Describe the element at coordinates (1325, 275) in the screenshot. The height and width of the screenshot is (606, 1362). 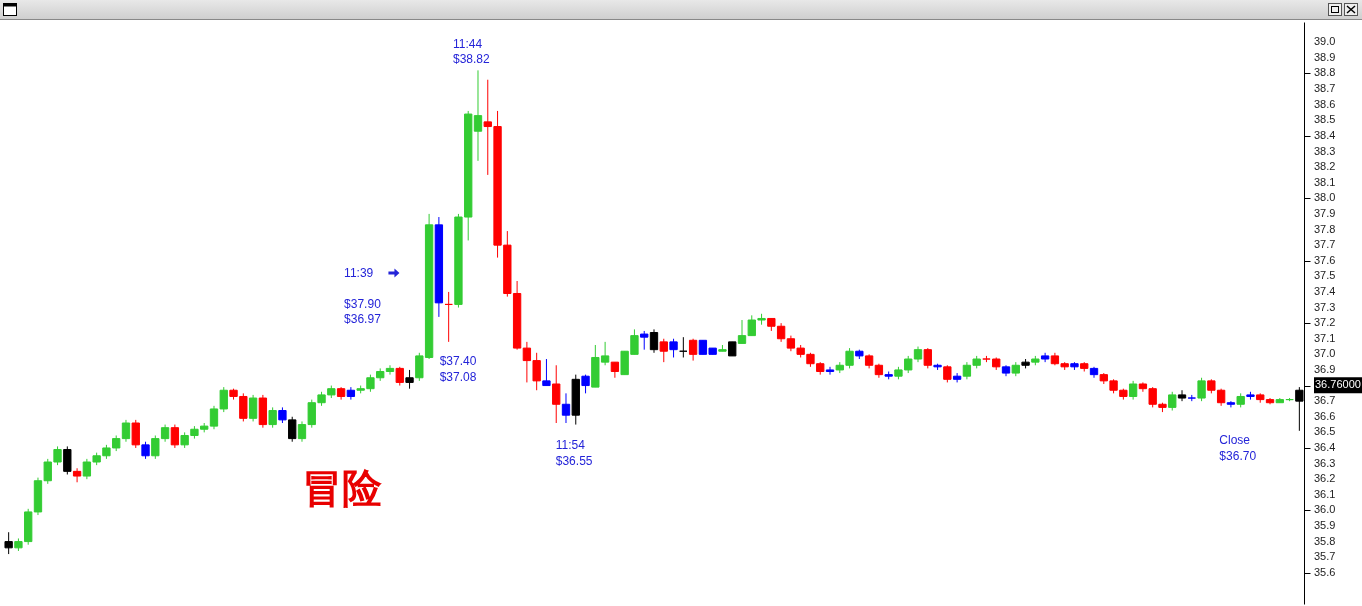
I see `y-tick-label: 37.5` at that location.